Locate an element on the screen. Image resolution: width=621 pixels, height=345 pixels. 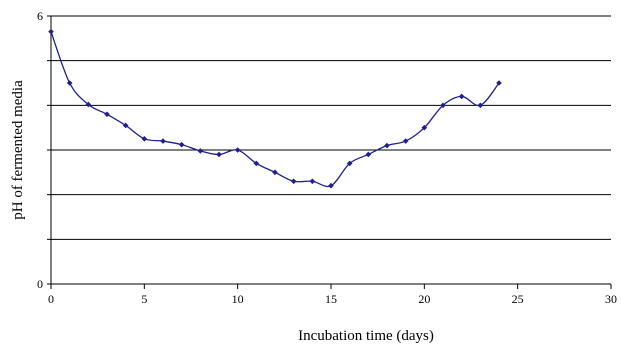
y-tick-label-0: 0 is located at coordinates (40, 284).